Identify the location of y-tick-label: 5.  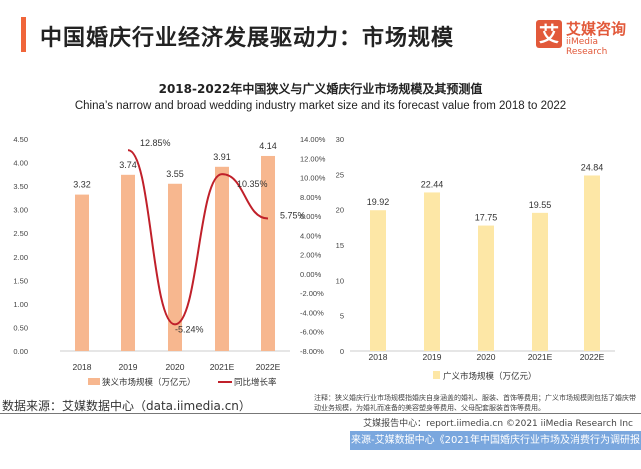
(342, 316).